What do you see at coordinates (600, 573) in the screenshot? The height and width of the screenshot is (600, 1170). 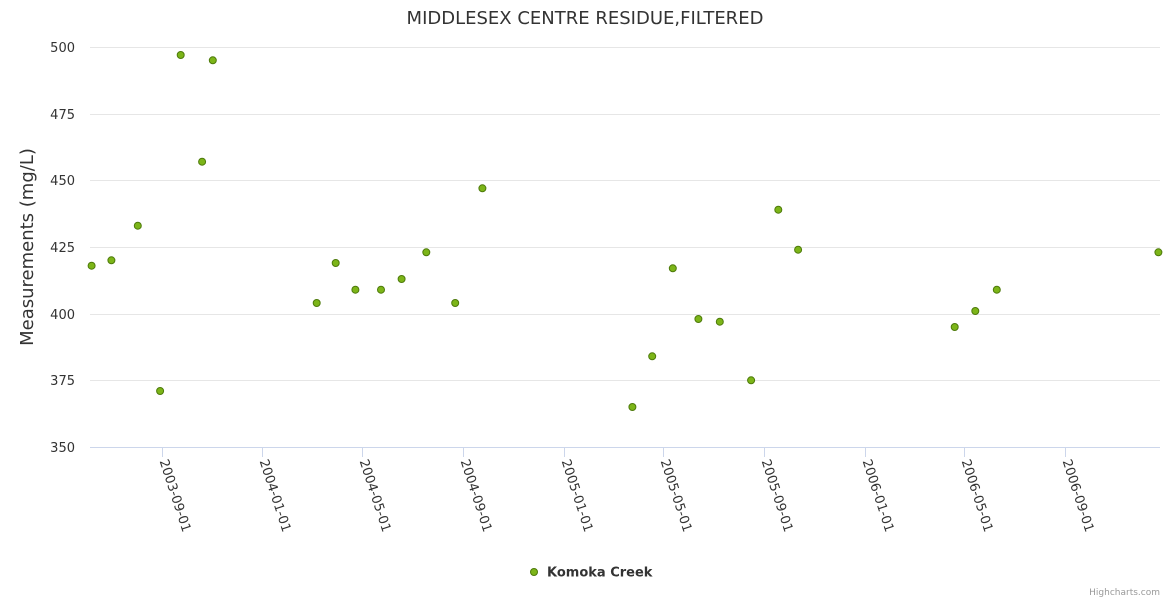 I see `legend-item-komoka-creek: Komoka Creek` at bounding box center [600, 573].